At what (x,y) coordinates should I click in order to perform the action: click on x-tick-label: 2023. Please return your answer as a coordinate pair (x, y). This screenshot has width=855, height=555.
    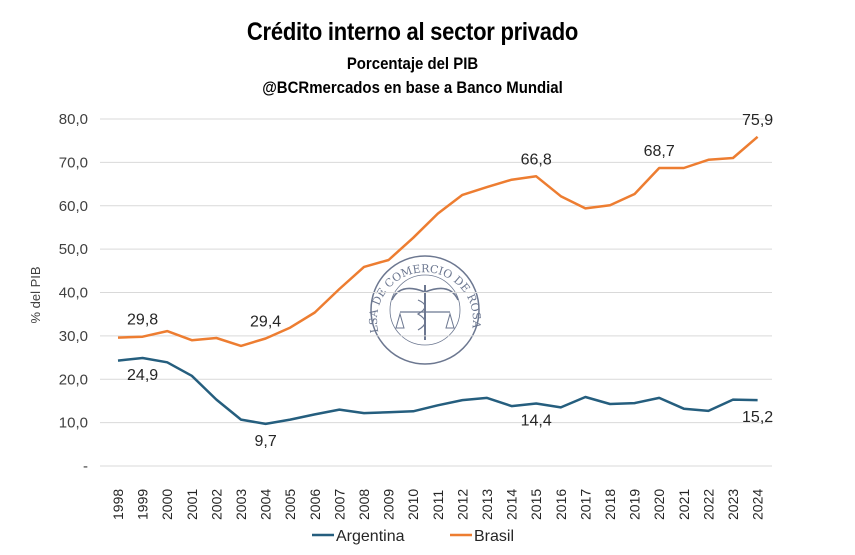
    Looking at the image, I should click on (733, 504).